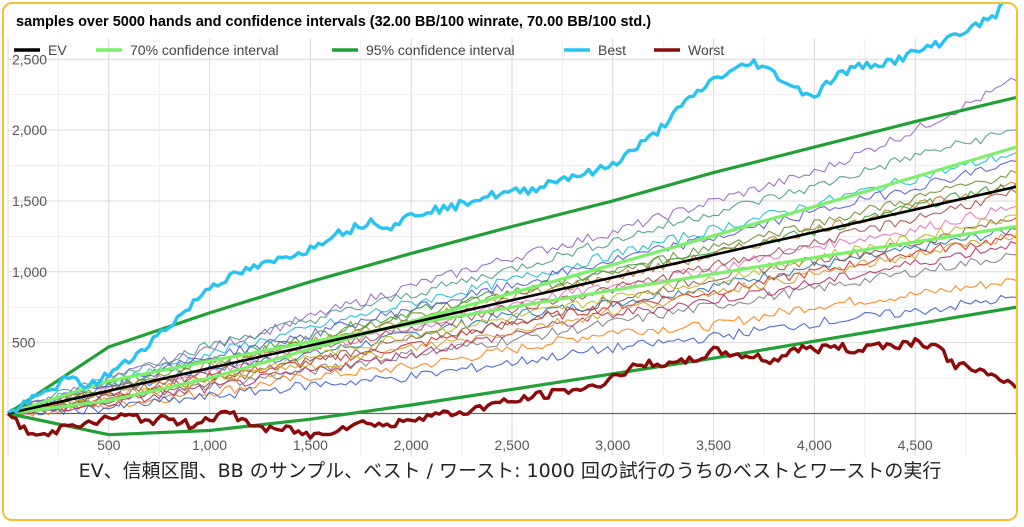  I want to click on legend-label: Worst, so click(706, 50).